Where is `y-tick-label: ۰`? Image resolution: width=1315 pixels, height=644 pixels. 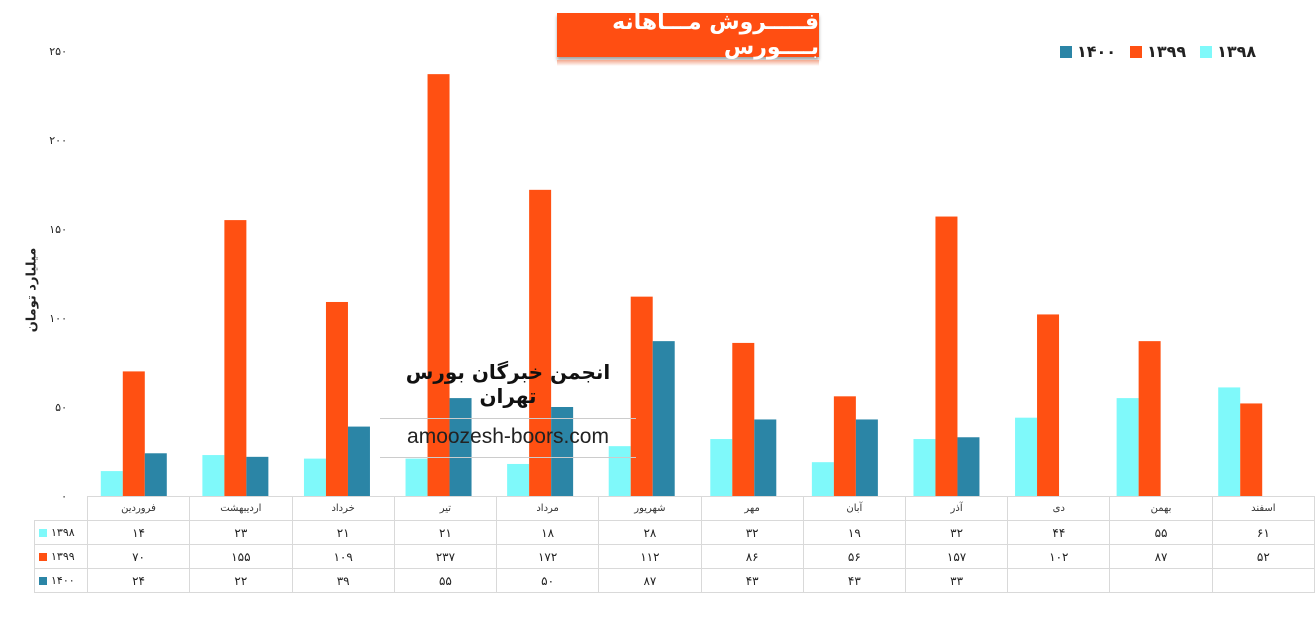 y-tick-label: ۰ is located at coordinates (64, 496).